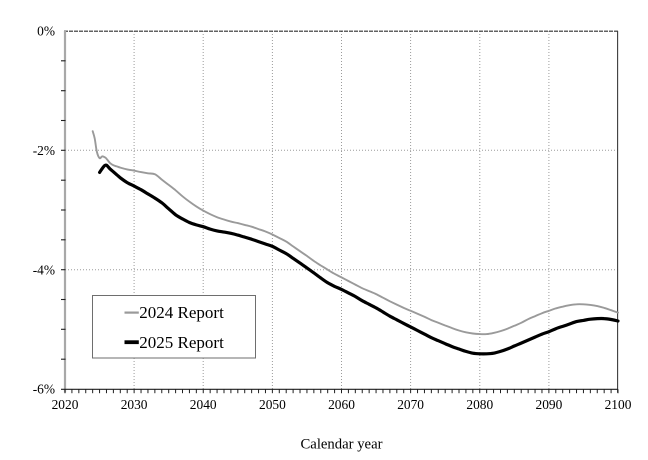 The image size is (648, 460). Describe the element at coordinates (44, 269) in the screenshot. I see `svg-text: -4%` at that location.